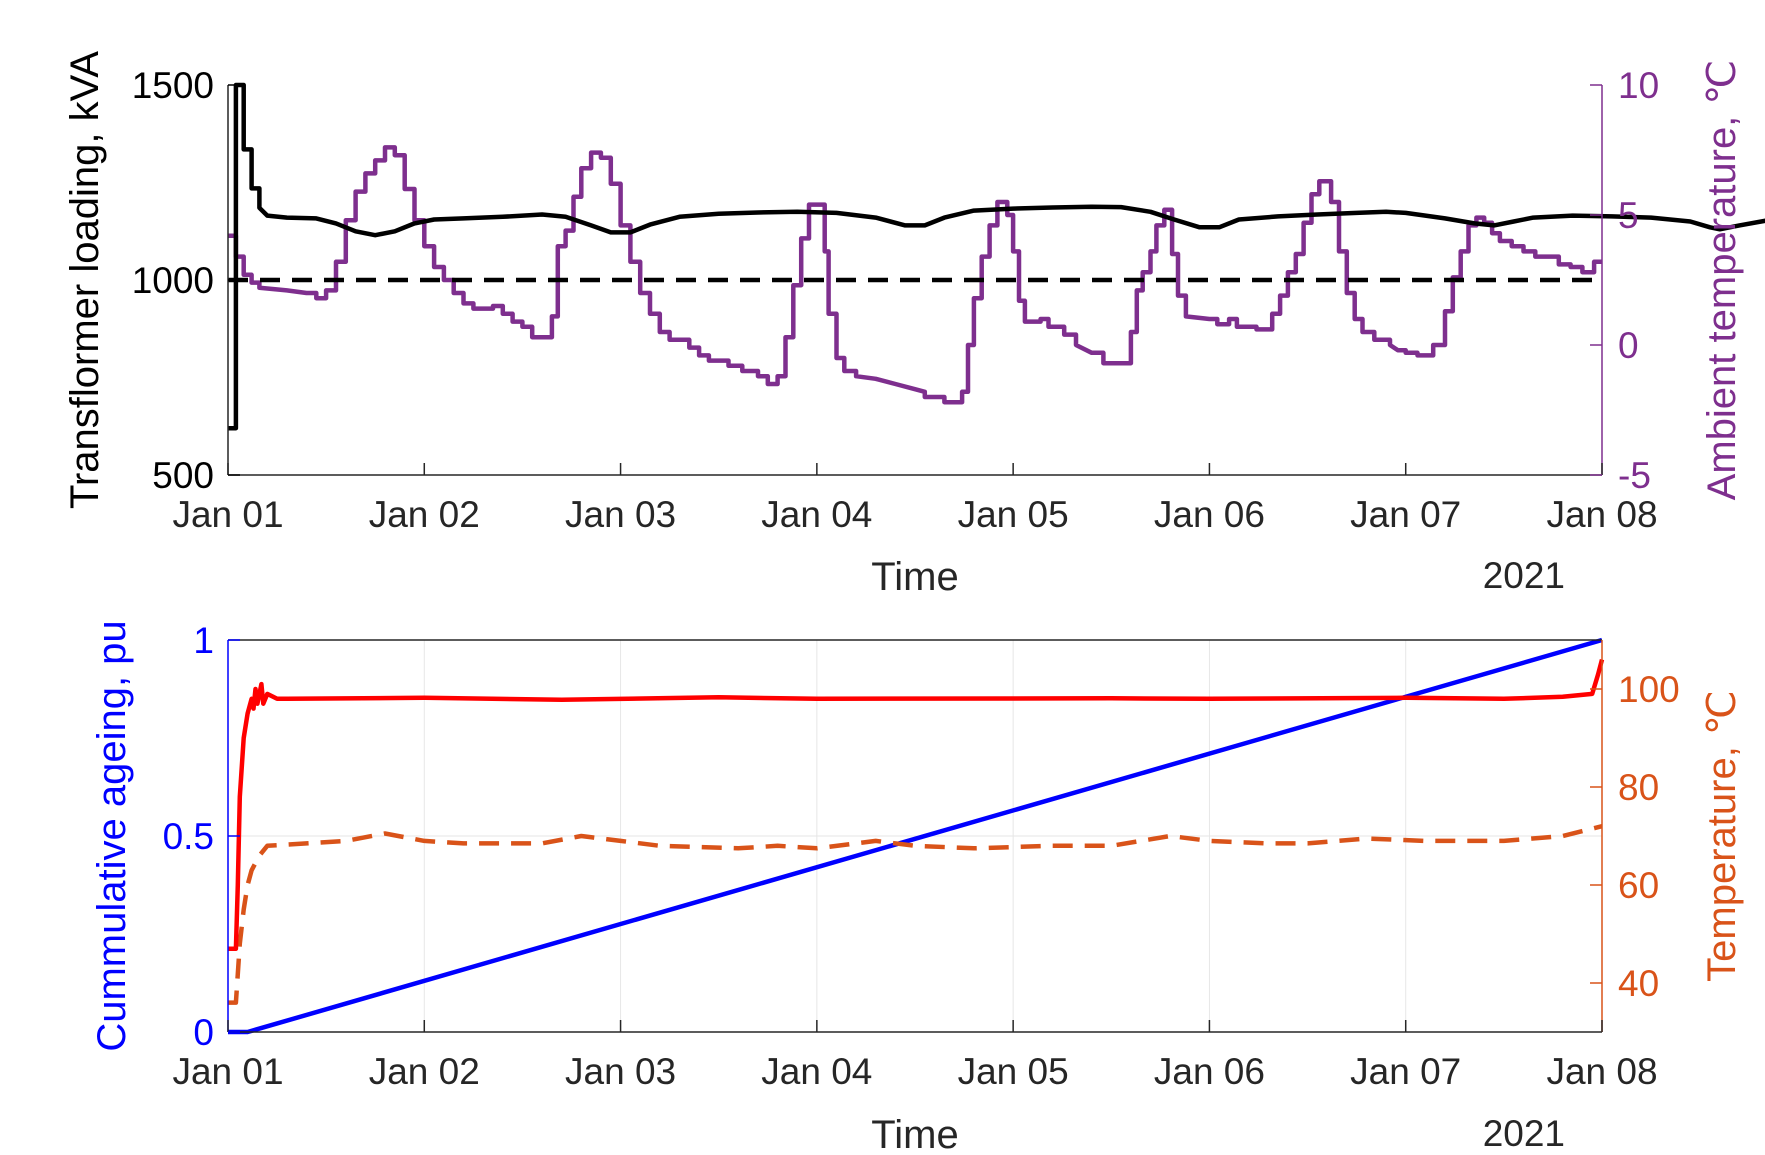 Image resolution: width=1765 pixels, height=1155 pixels. What do you see at coordinates (1628, 345) in the screenshot?
I see `y-right-tick-label: 0` at bounding box center [1628, 345].